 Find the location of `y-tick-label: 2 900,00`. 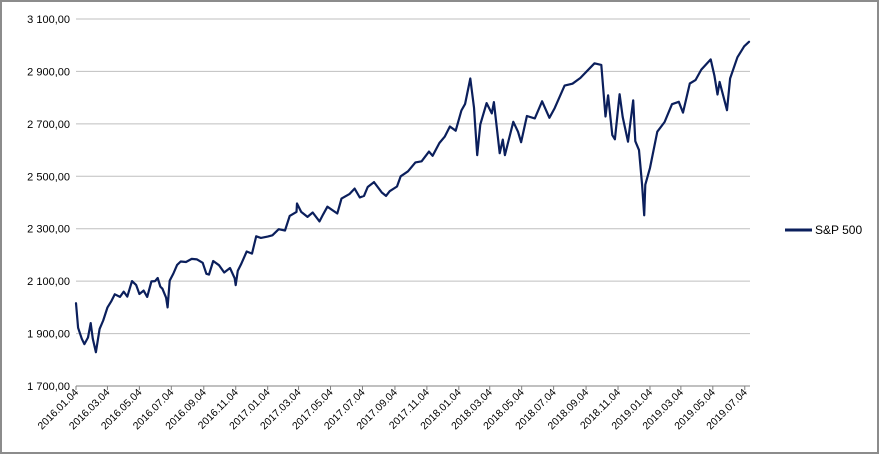

y-tick-label: 2 900,00 is located at coordinates (48, 72).